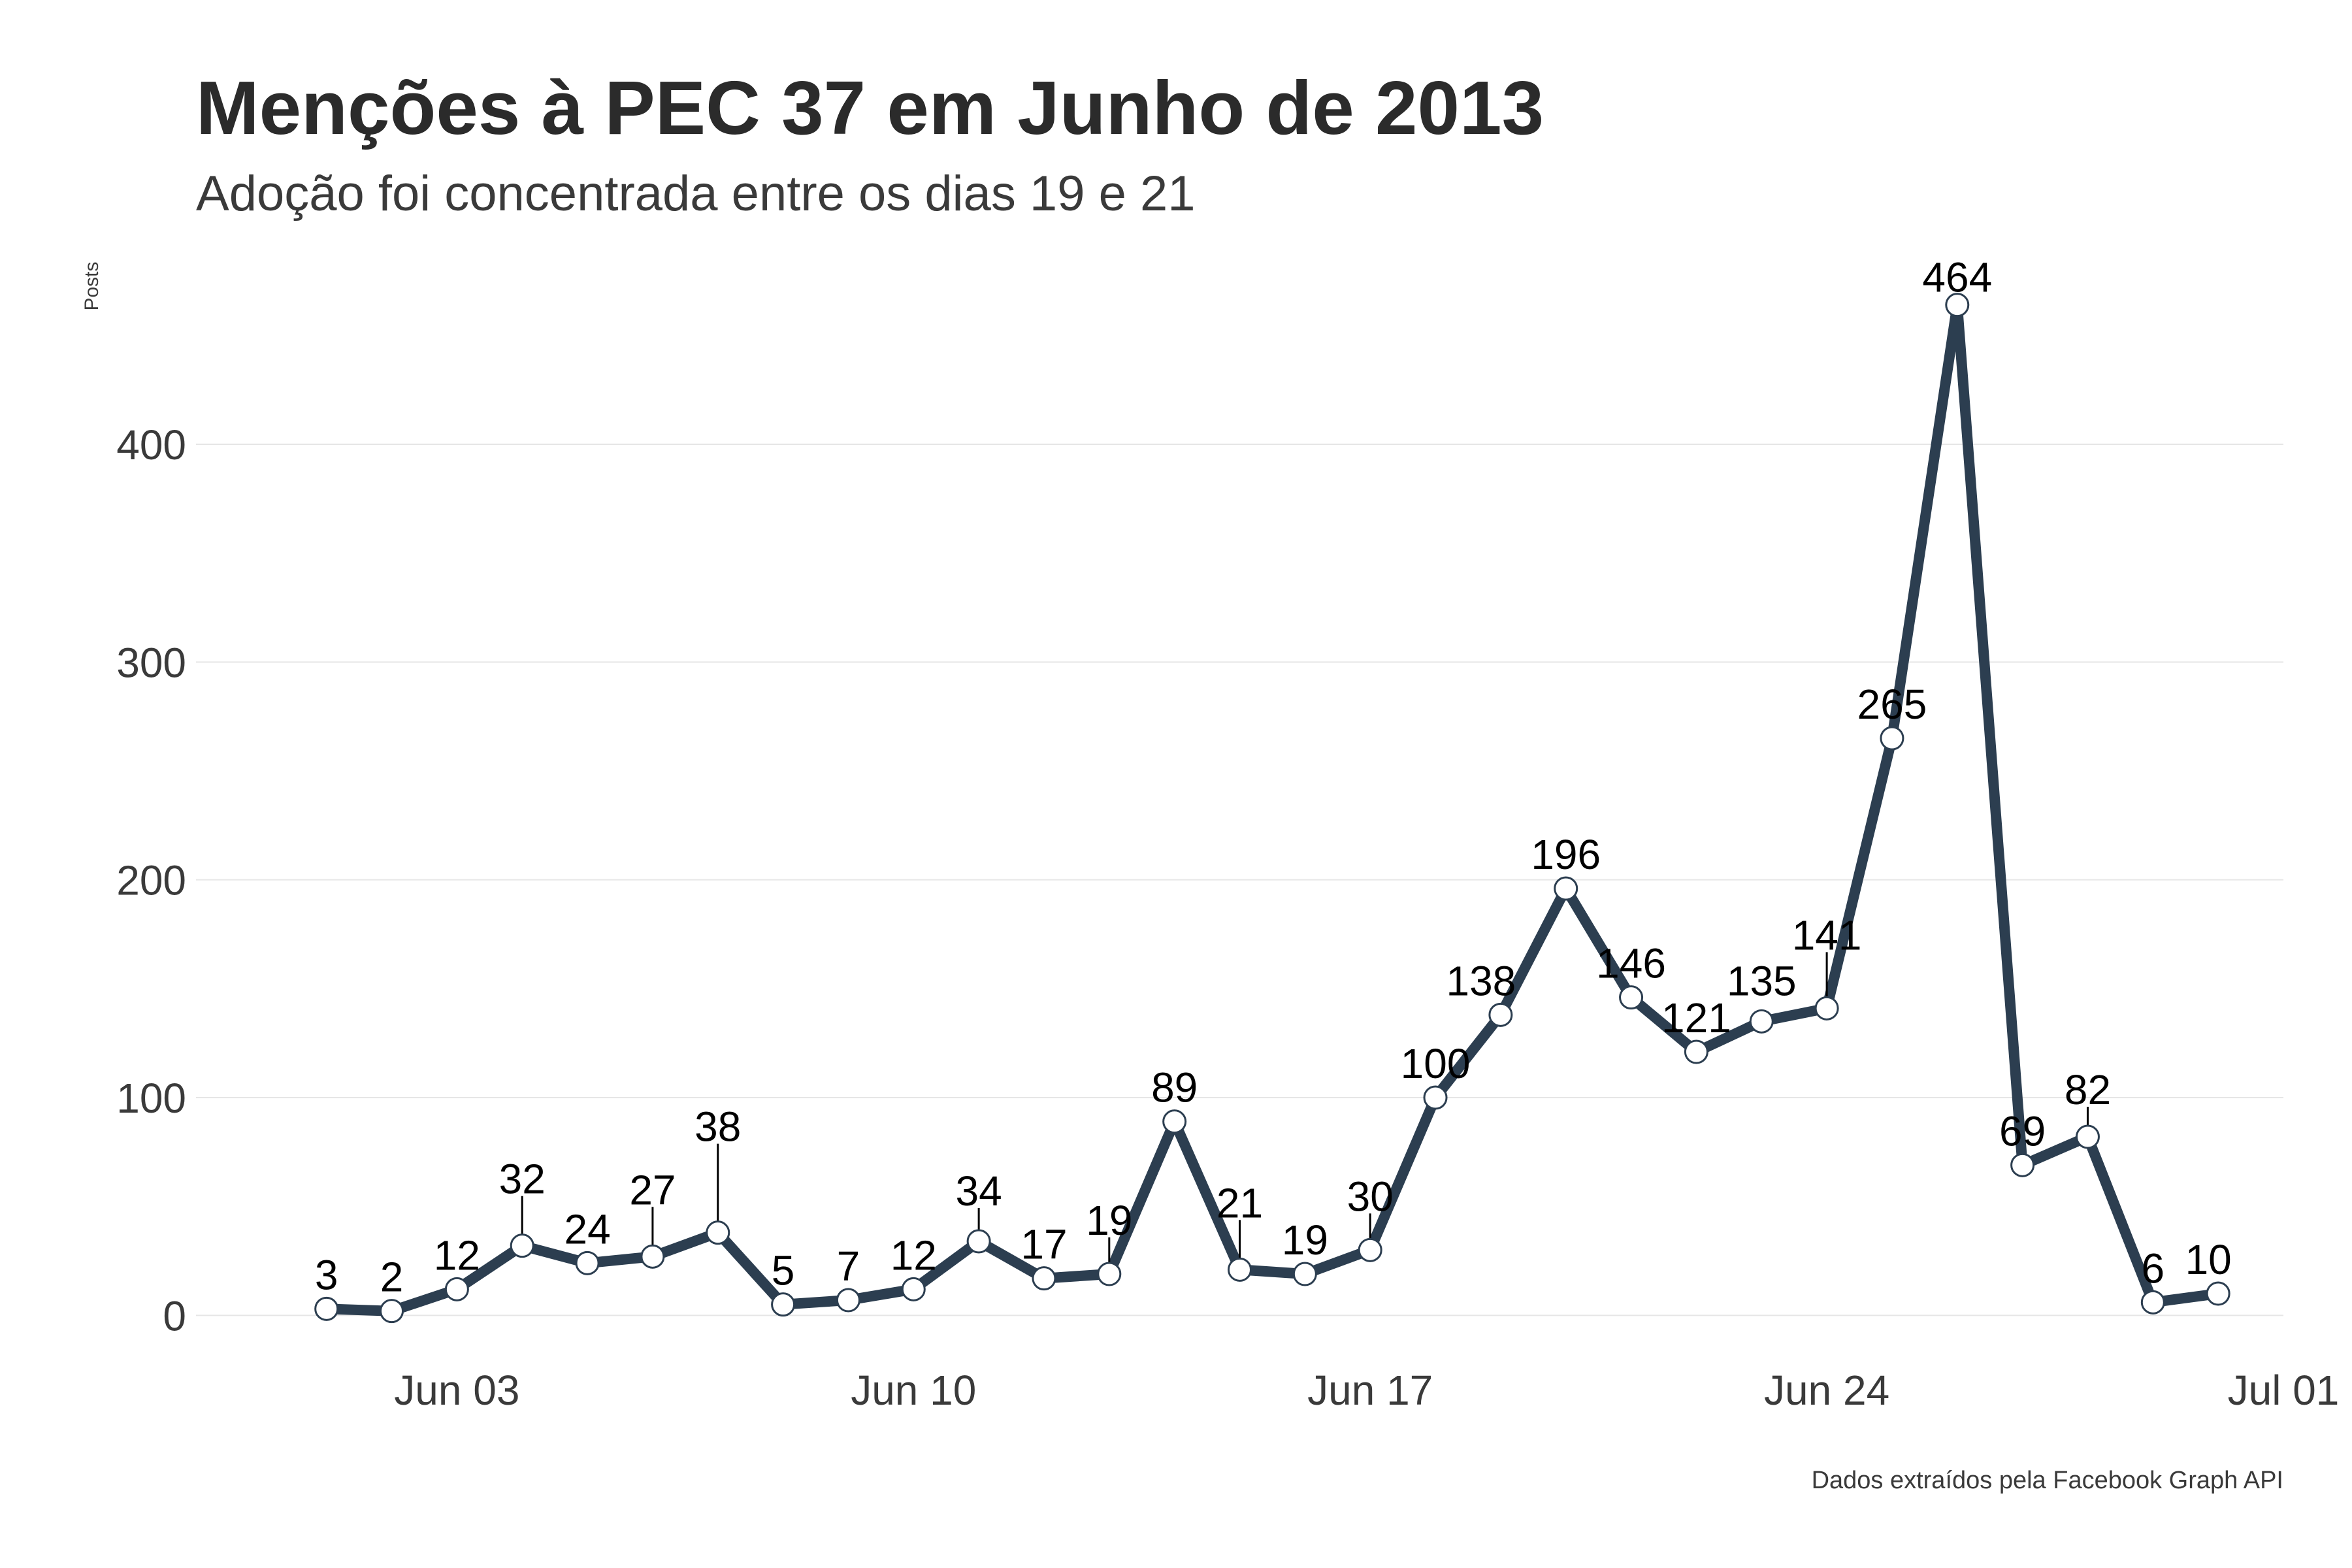  Describe the element at coordinates (2047, 1480) in the screenshot. I see `chart-caption: Dados extraídos pela Facebook Graph API` at that location.